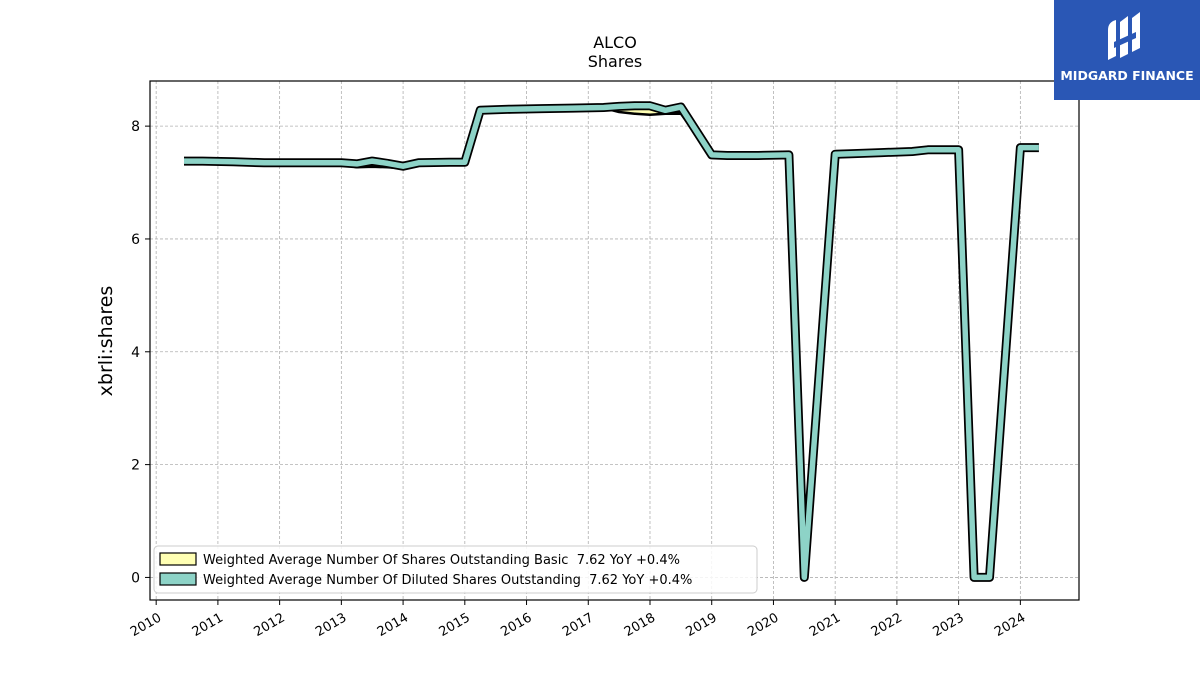 Image resolution: width=1200 pixels, height=675 pixels. What do you see at coordinates (948, 625) in the screenshot?
I see `x-tick-label: 2023` at bounding box center [948, 625].